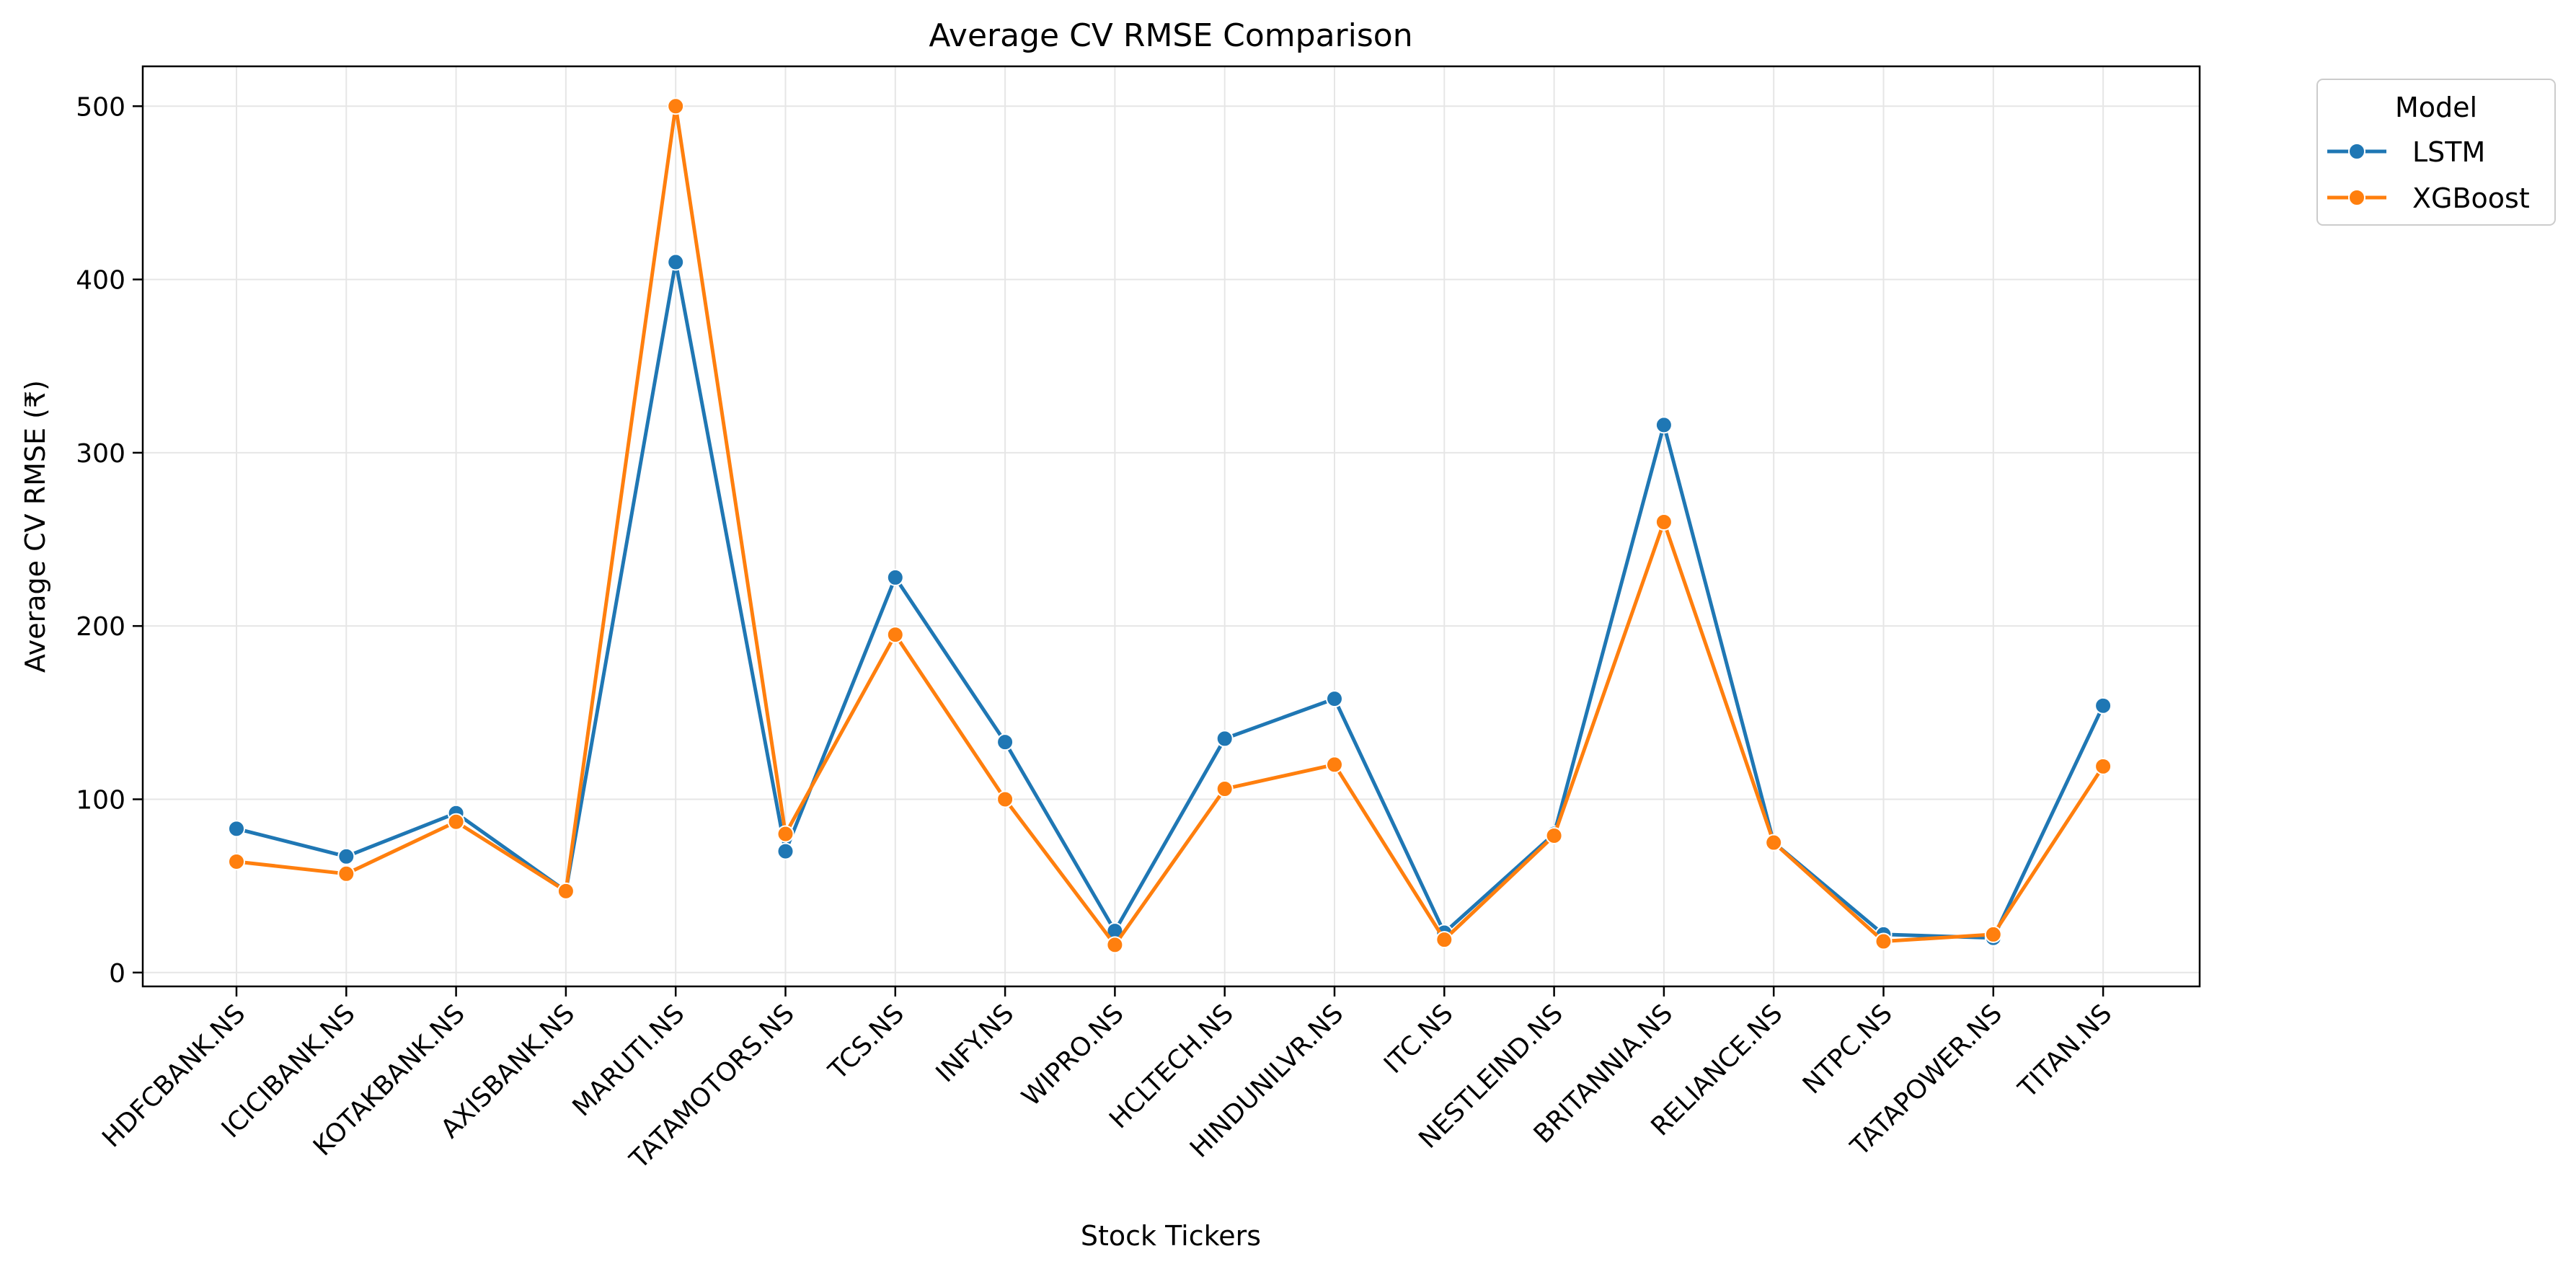 Image resolution: width=2576 pixels, height=1277 pixels. I want to click on chart-title: Average CV RMSE Comparison, so click(1170, 35).